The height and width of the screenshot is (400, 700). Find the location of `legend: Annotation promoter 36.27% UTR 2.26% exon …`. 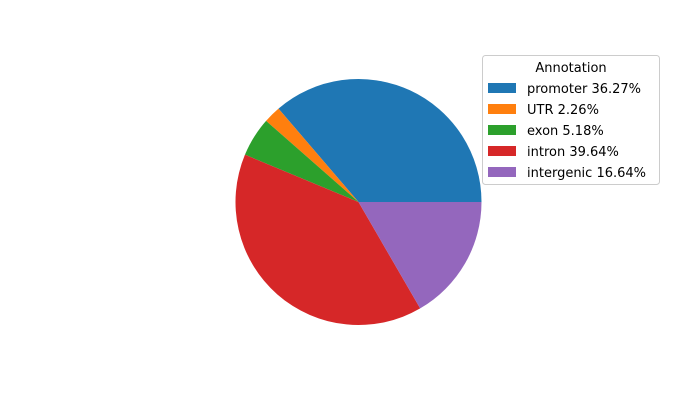

legend: Annotation promoter 36.27% UTR 2.26% exon … is located at coordinates (571, 120).